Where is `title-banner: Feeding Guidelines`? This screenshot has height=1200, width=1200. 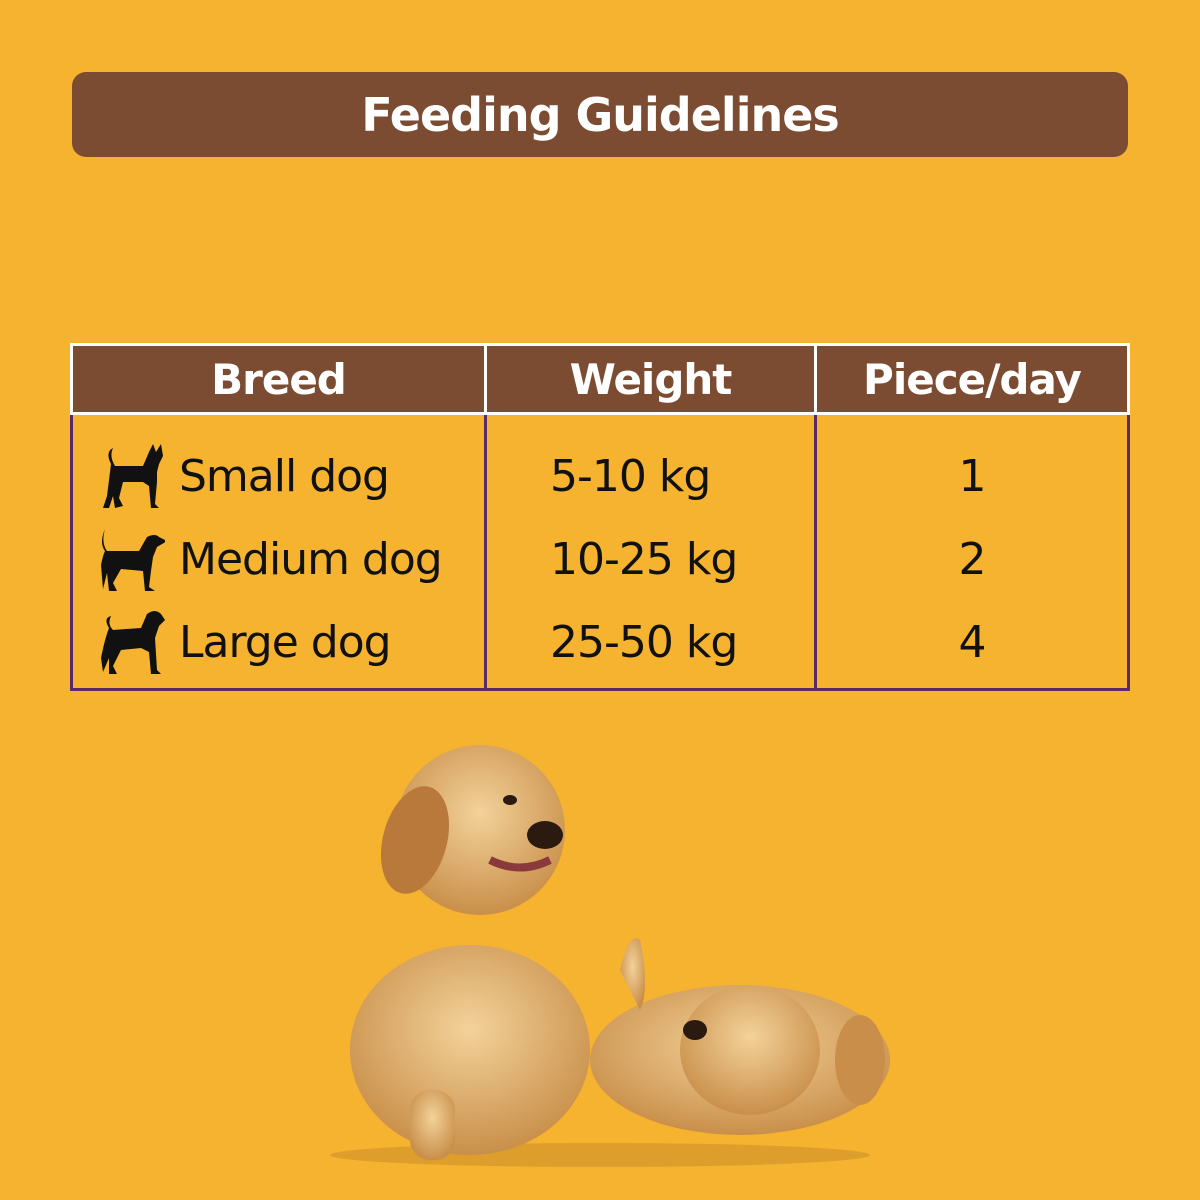
title-banner: Feeding Guidelines is located at coordinates (600, 114).